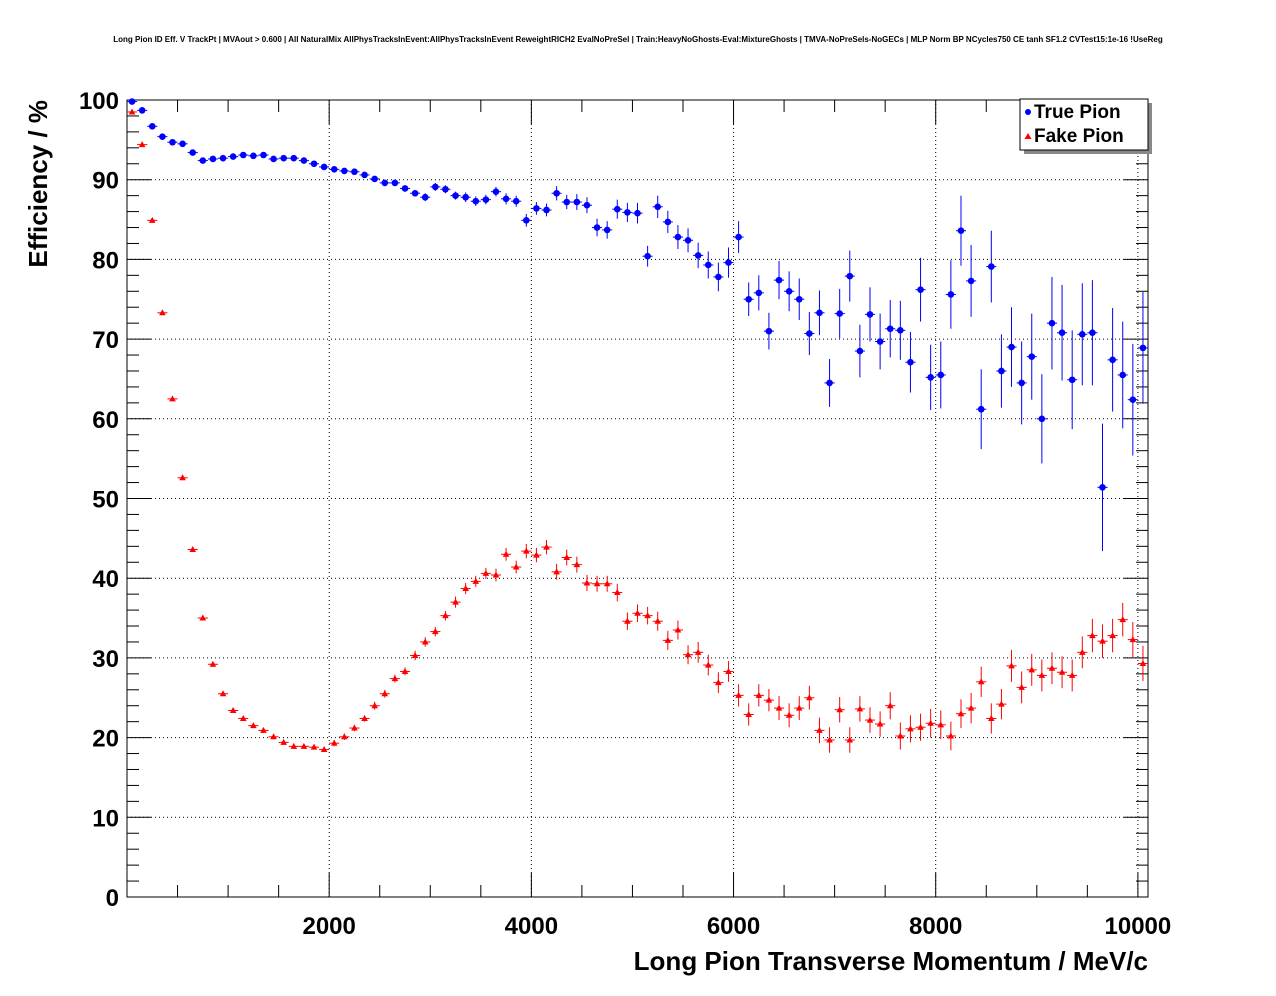  Describe the element at coordinates (105, 420) in the screenshot. I see `y-tick-label: 60` at that location.